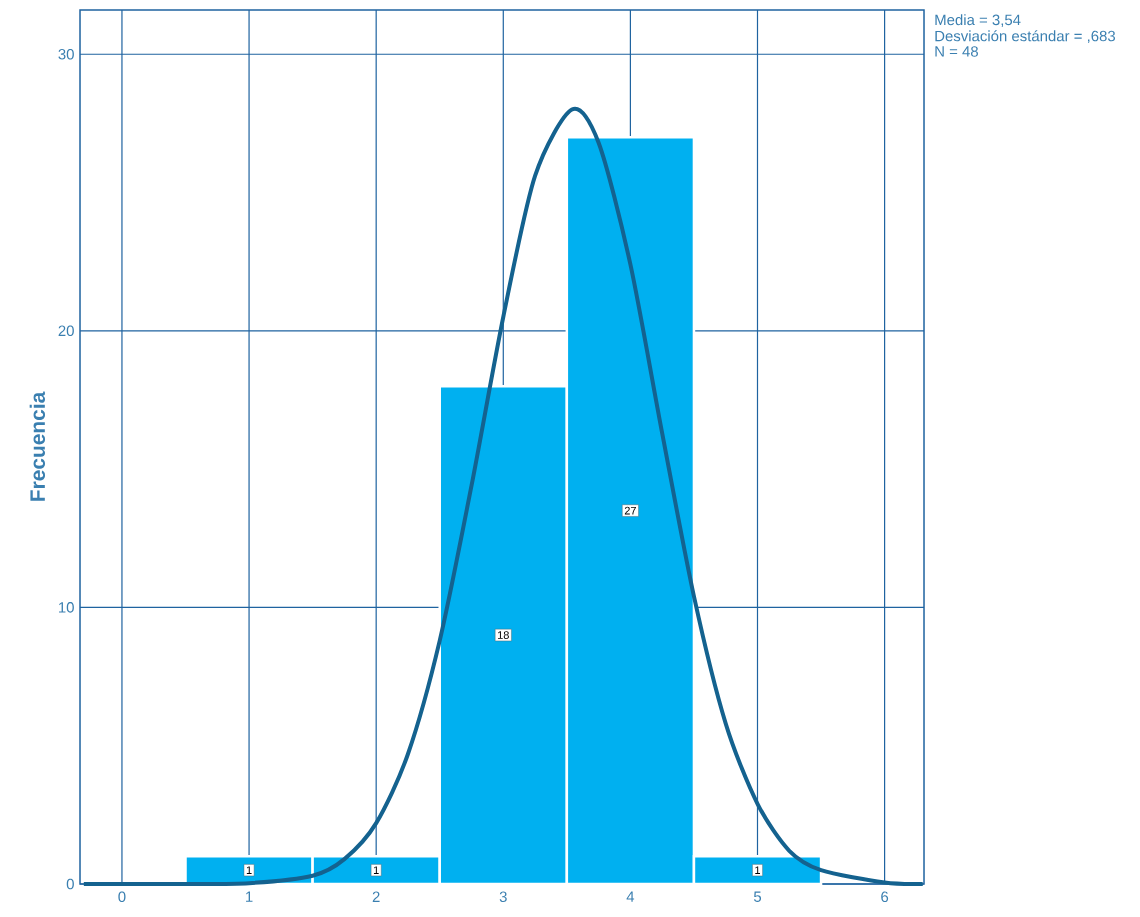  What do you see at coordinates (1025, 37) in the screenshot?
I see `text: Desviación estándar = ,683` at bounding box center [1025, 37].